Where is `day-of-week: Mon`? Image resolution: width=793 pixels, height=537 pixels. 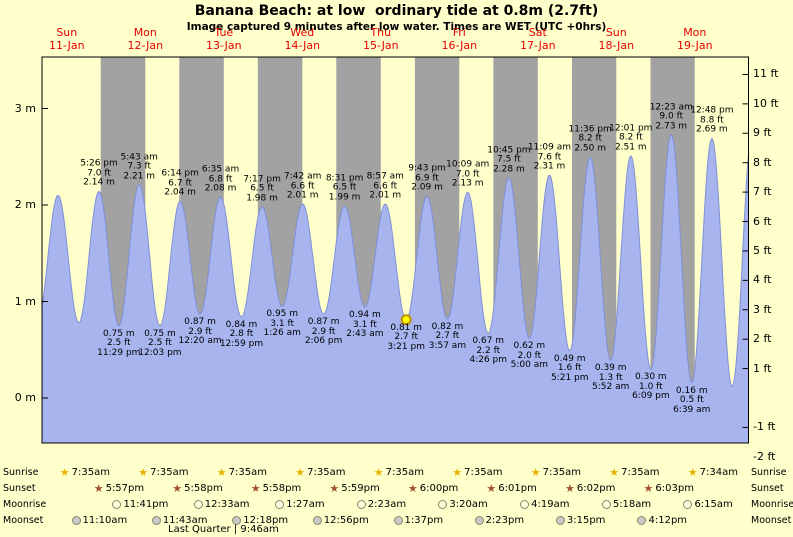
day-of-week: Mon is located at coordinates (695, 32).